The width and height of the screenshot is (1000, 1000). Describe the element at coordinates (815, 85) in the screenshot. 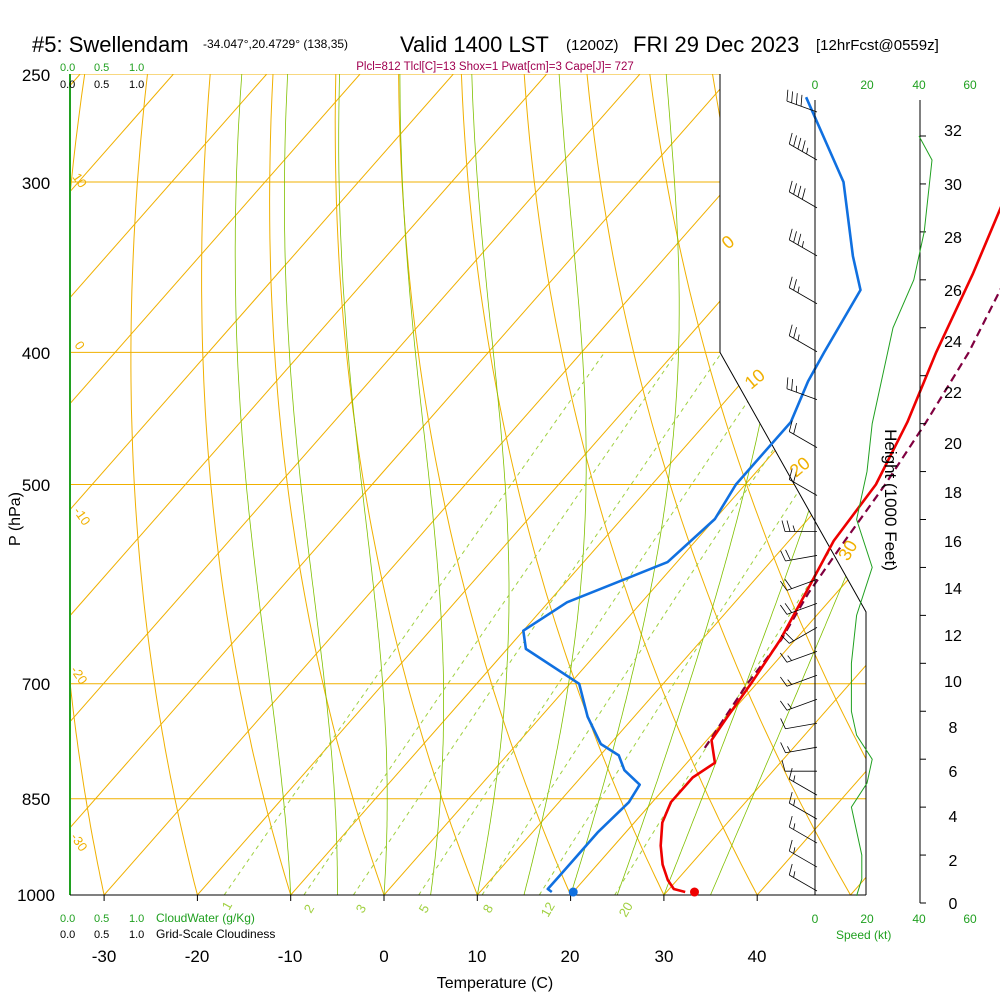

I see `speed-tick-label-top: 0` at that location.